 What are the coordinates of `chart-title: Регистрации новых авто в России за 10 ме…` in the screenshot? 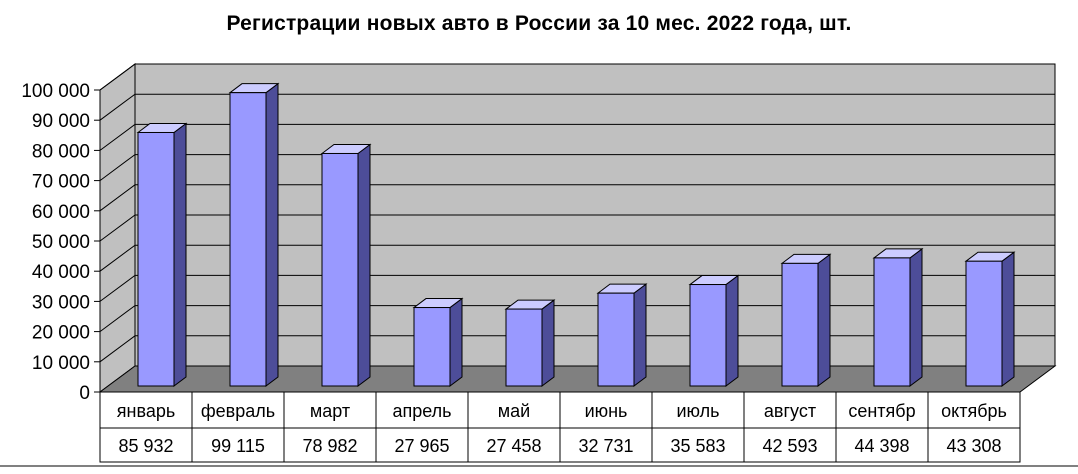 It's located at (539, 23).